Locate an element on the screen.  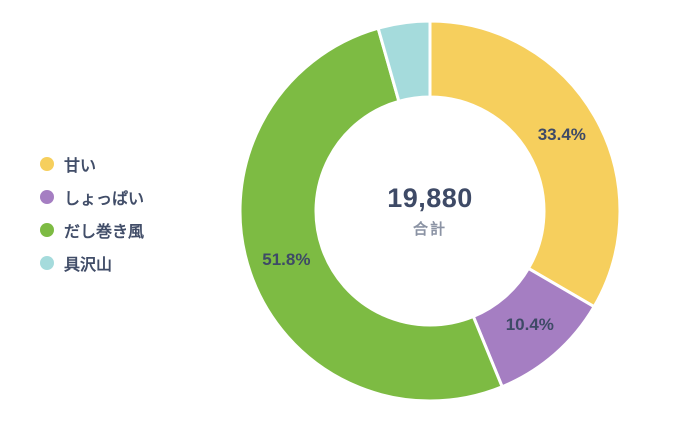
legend-label: しょっぱい is located at coordinates (104, 199).